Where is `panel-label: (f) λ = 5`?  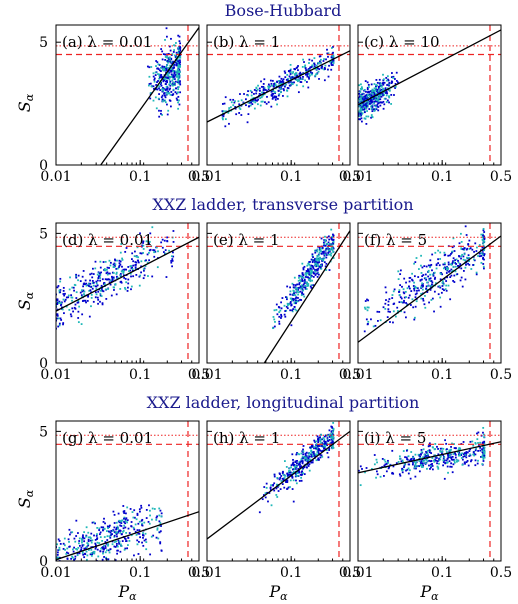 panel-label: (f) λ = 5 is located at coordinates (395, 240).